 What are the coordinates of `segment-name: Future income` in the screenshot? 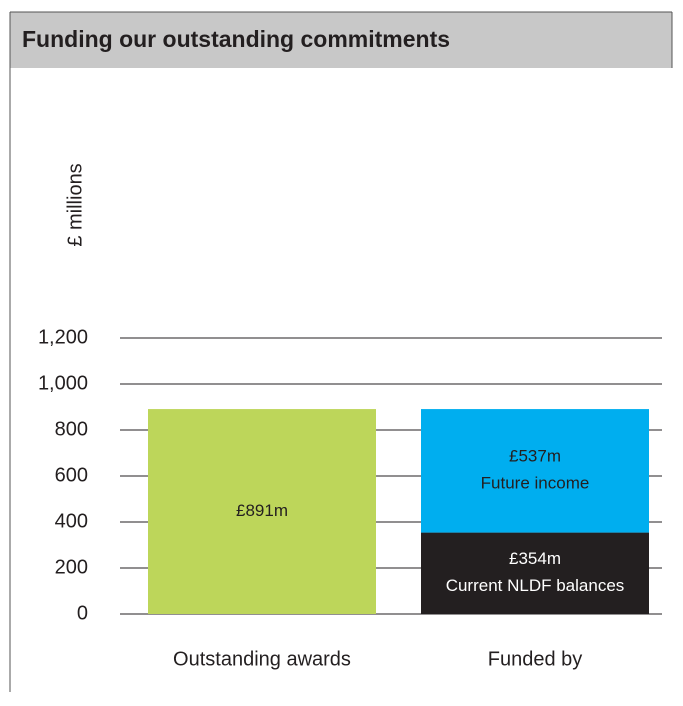 It's located at (535, 482).